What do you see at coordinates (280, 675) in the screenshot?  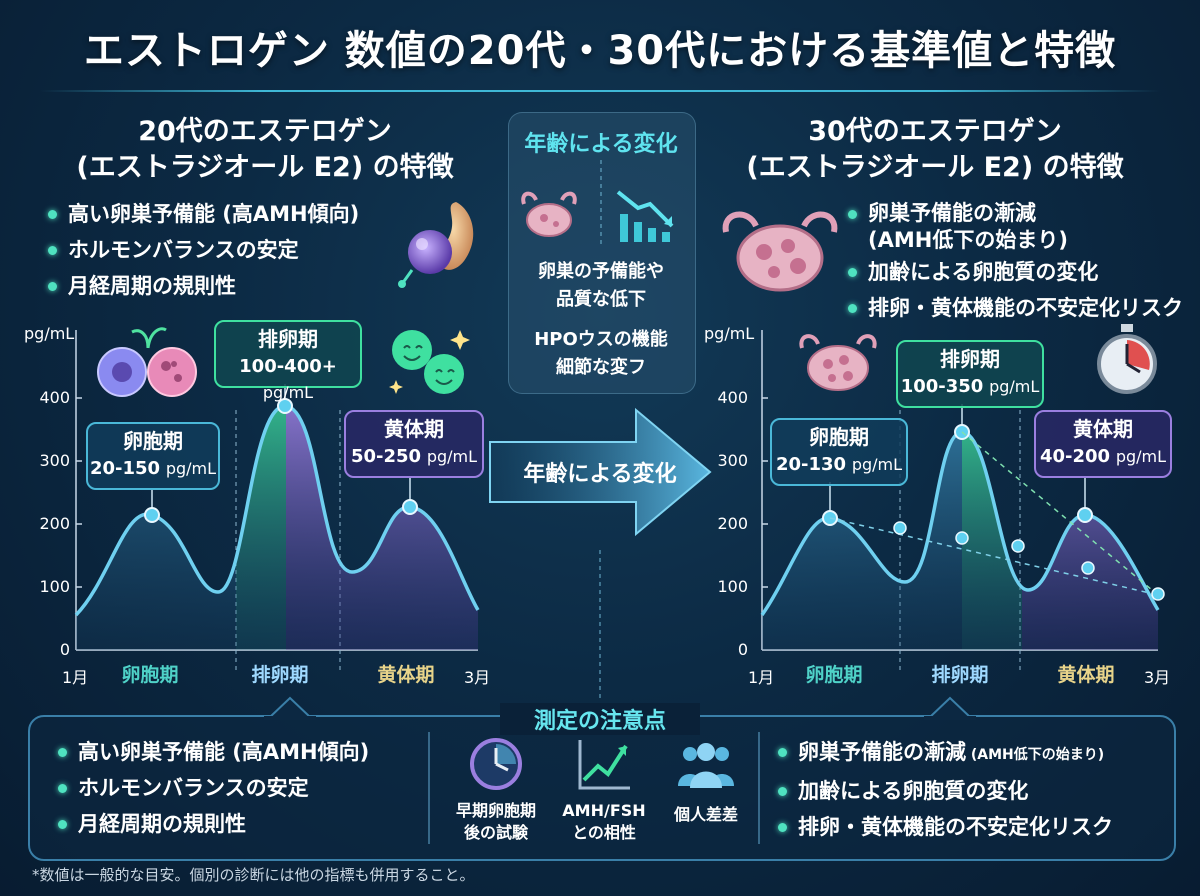 I see `left-phase-ovulation: 排卵期` at bounding box center [280, 675].